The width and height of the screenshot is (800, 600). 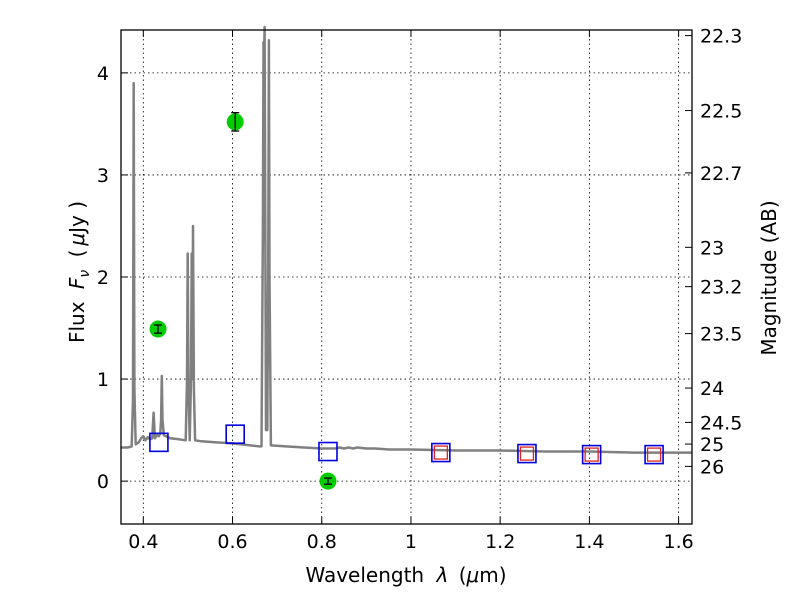 What do you see at coordinates (411, 542) in the screenshot?
I see `x-tick-label: 1` at bounding box center [411, 542].